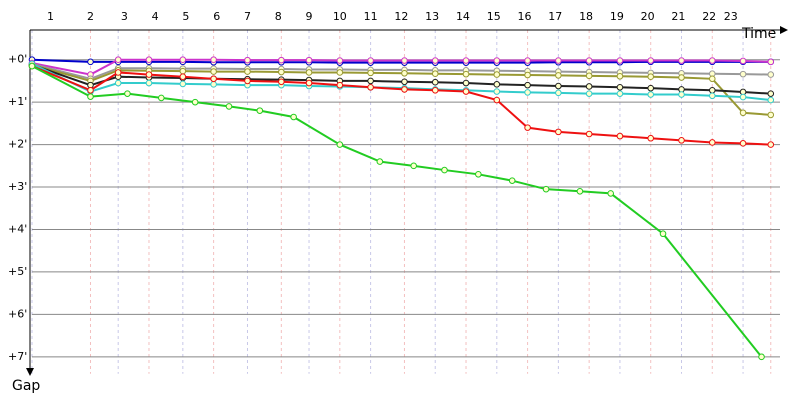  Describe the element at coordinates (17, 59) in the screenshot. I see `y-tick-label: +0'` at that location.